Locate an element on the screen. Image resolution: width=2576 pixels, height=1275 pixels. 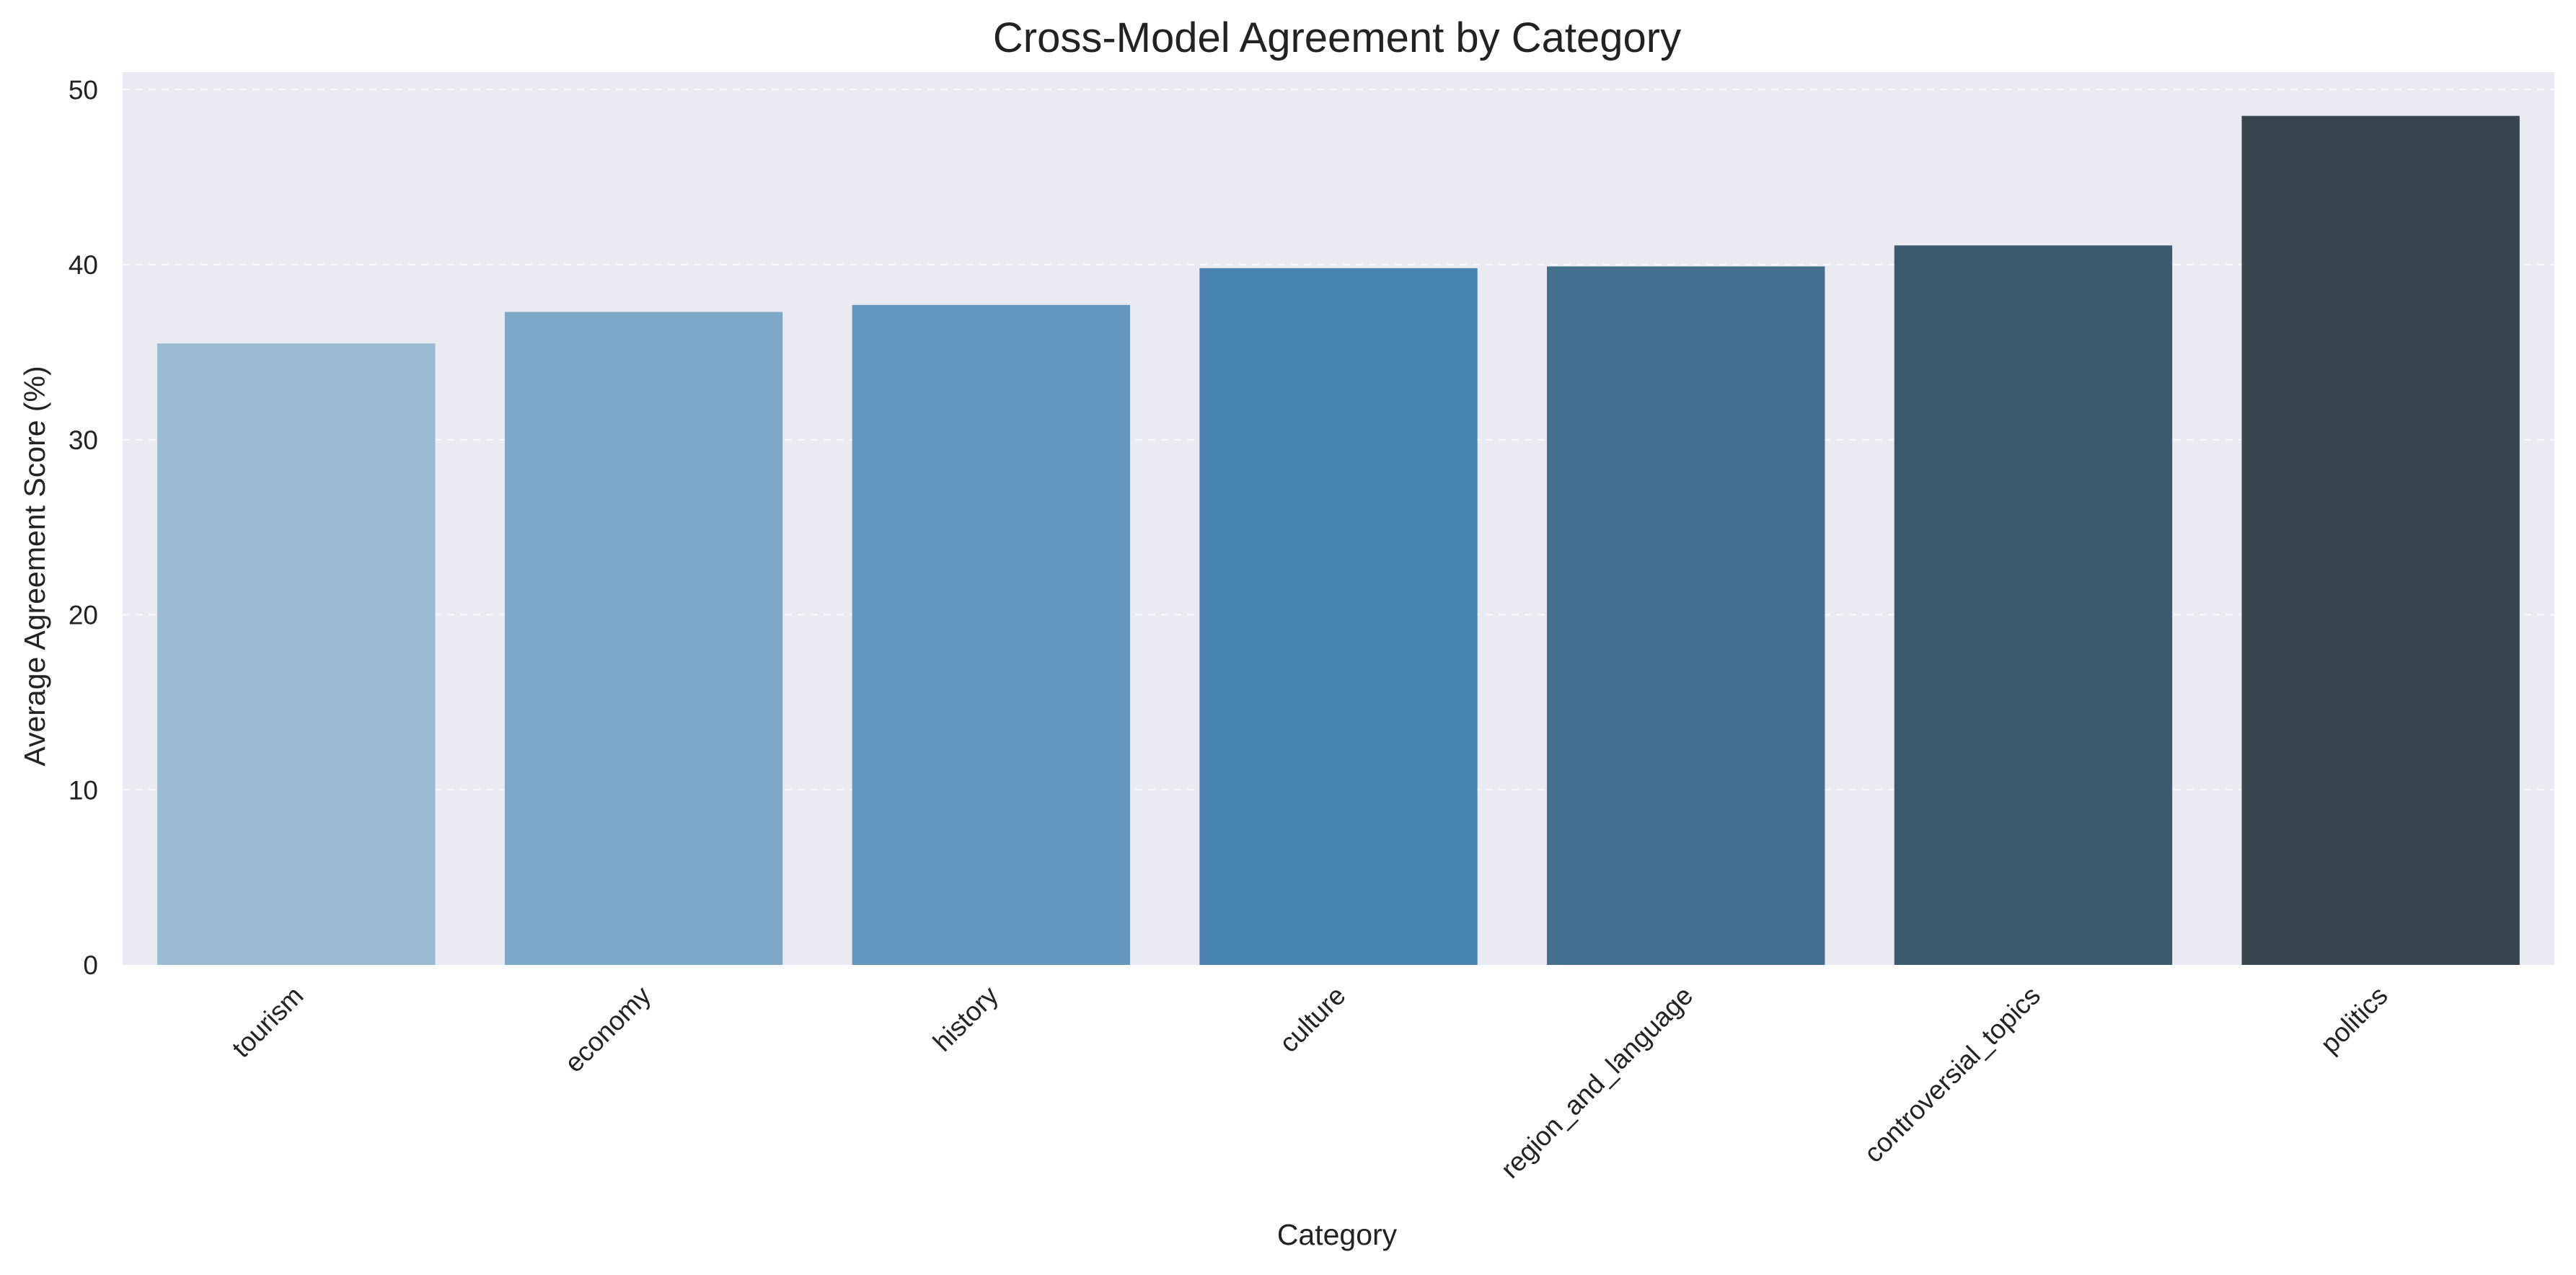
y-axis-ticks: 0 10 20 30 40 50 is located at coordinates (83, 527).